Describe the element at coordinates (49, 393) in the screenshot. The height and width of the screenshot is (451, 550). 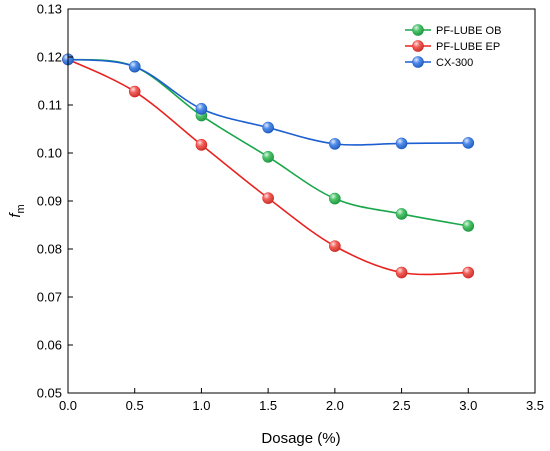
I see `y-tick-label: 0.05` at that location.